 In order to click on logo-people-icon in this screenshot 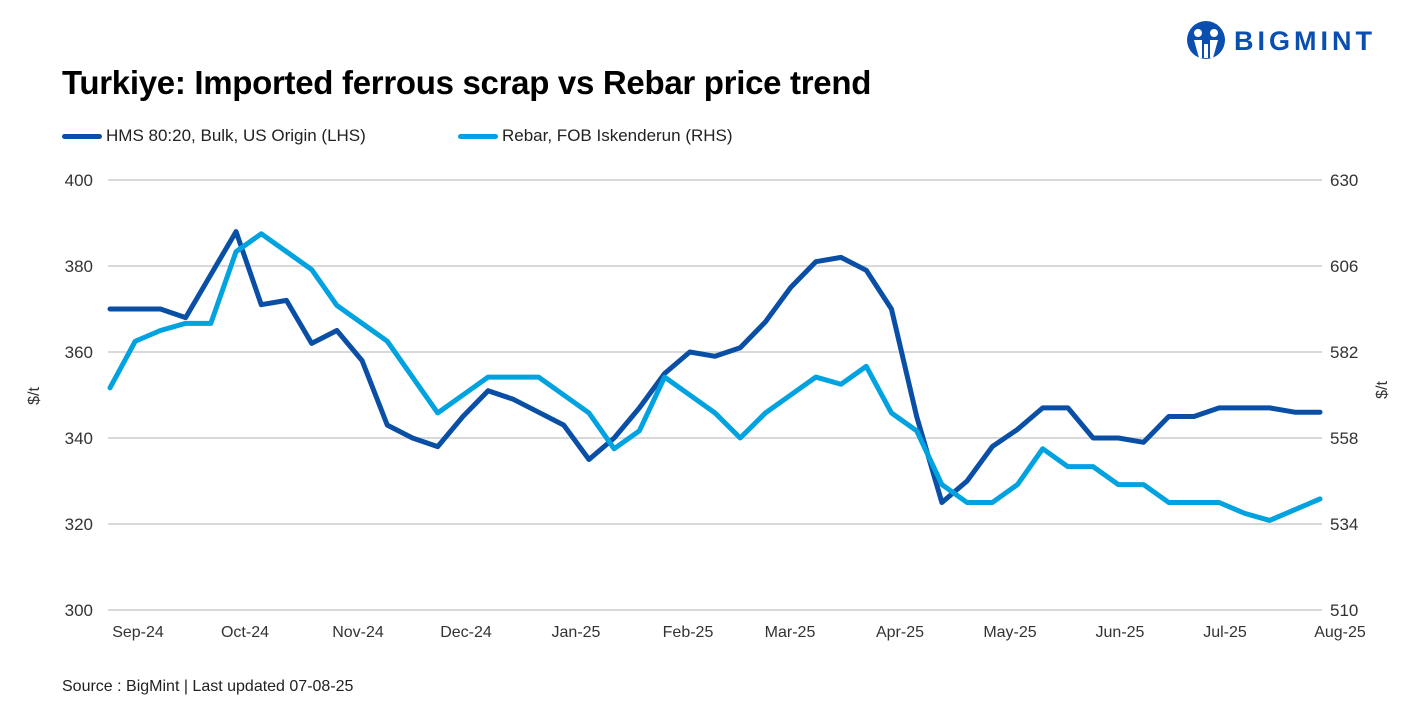, I will do `click(1206, 40)`.